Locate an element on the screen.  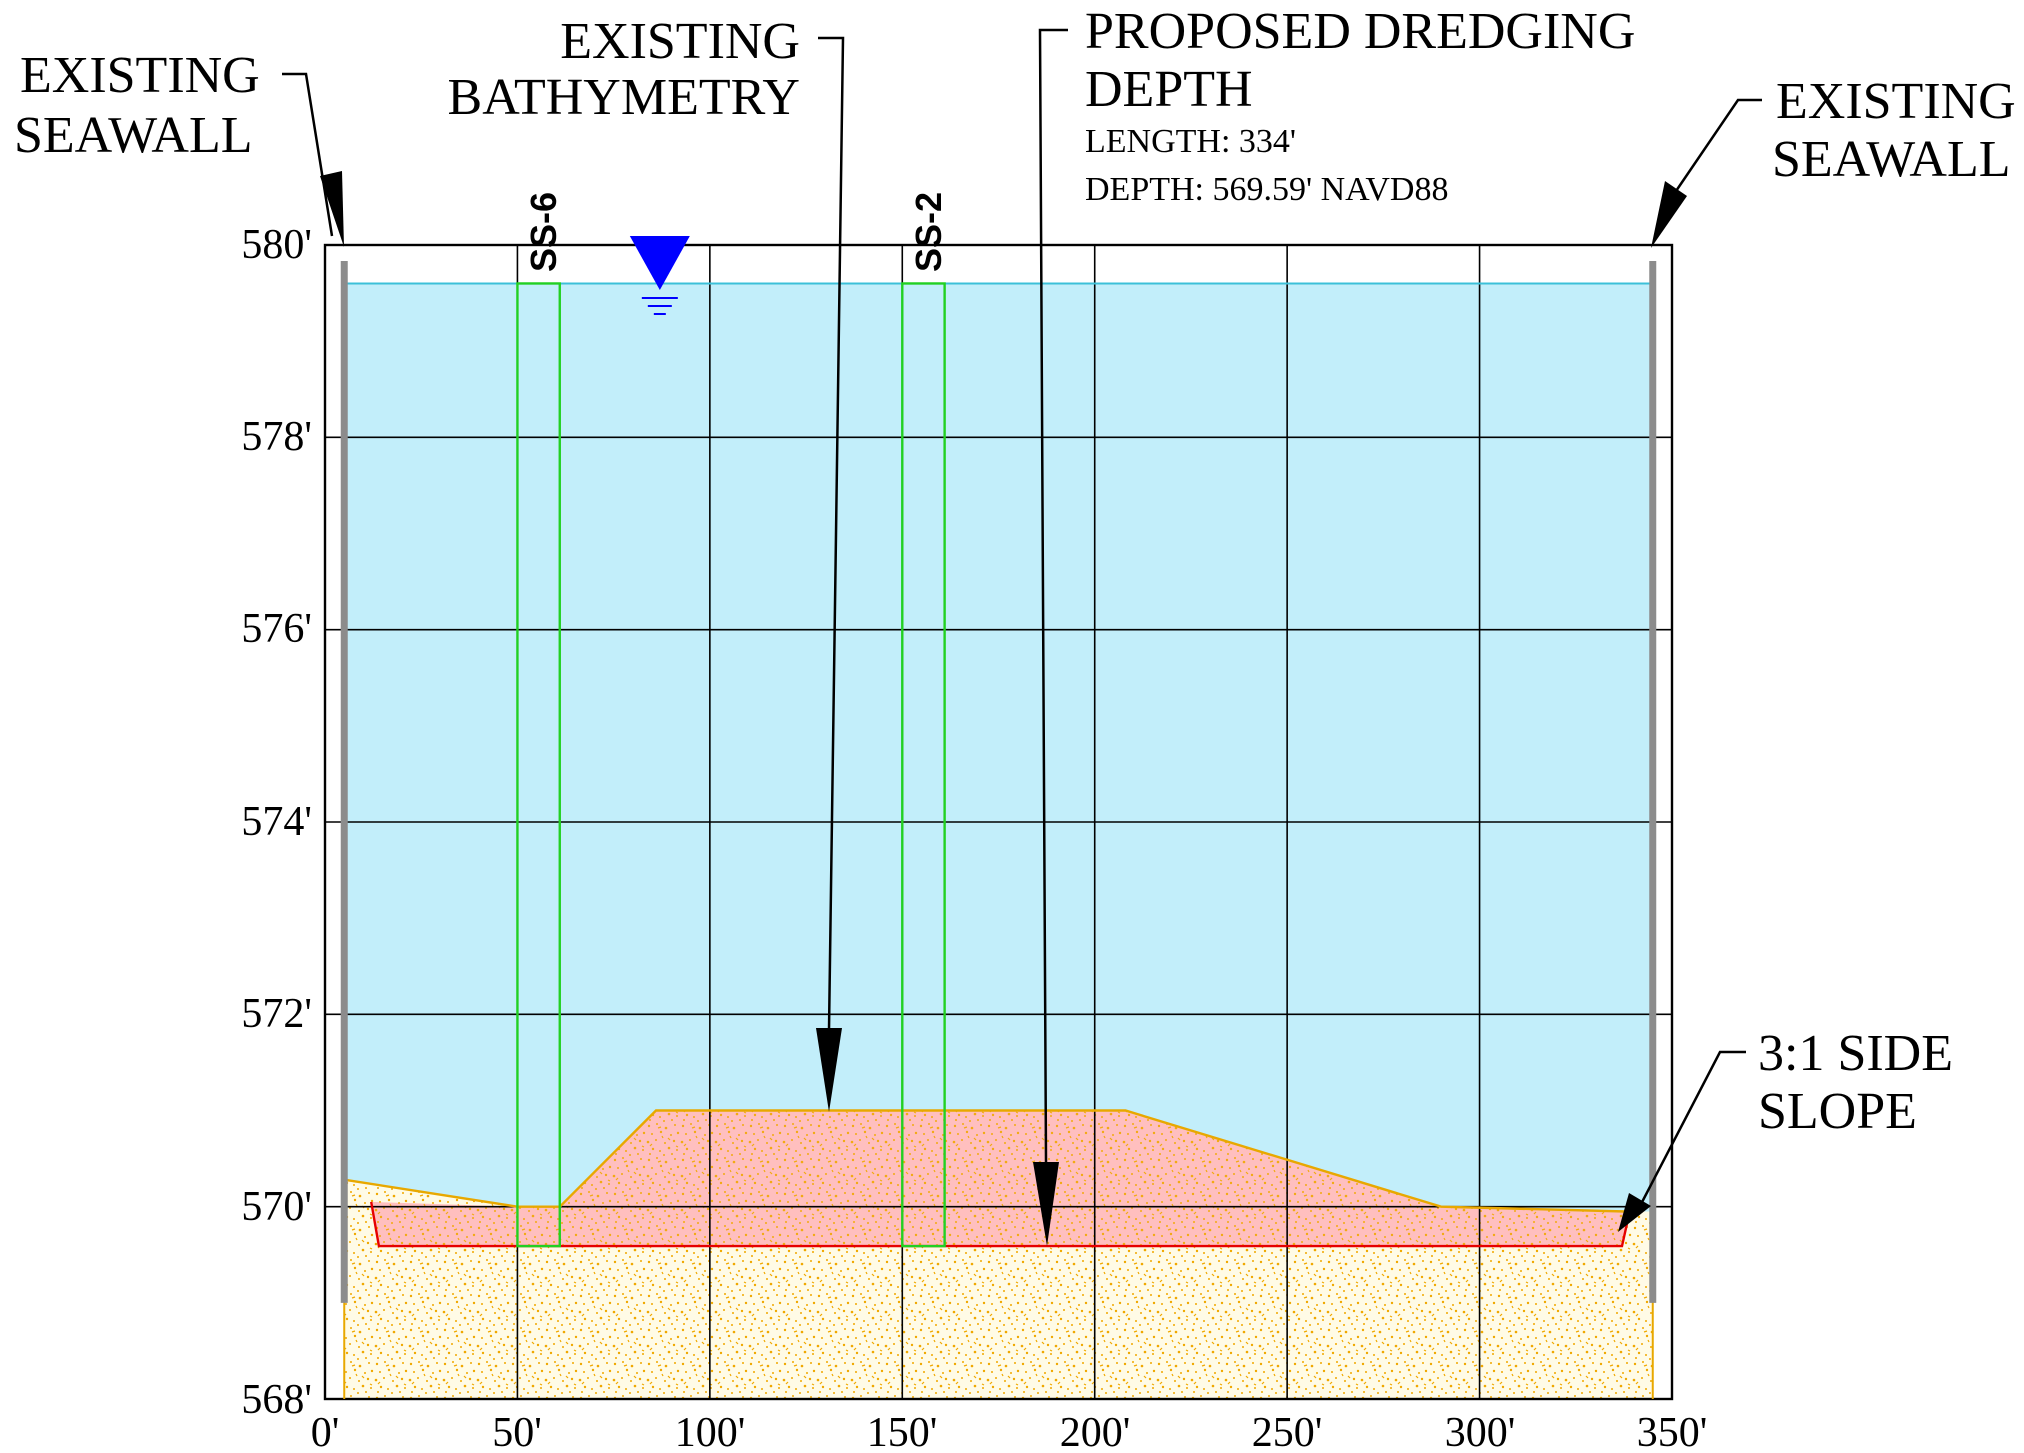
y-tick-label: 576' is located at coordinates (276, 629).